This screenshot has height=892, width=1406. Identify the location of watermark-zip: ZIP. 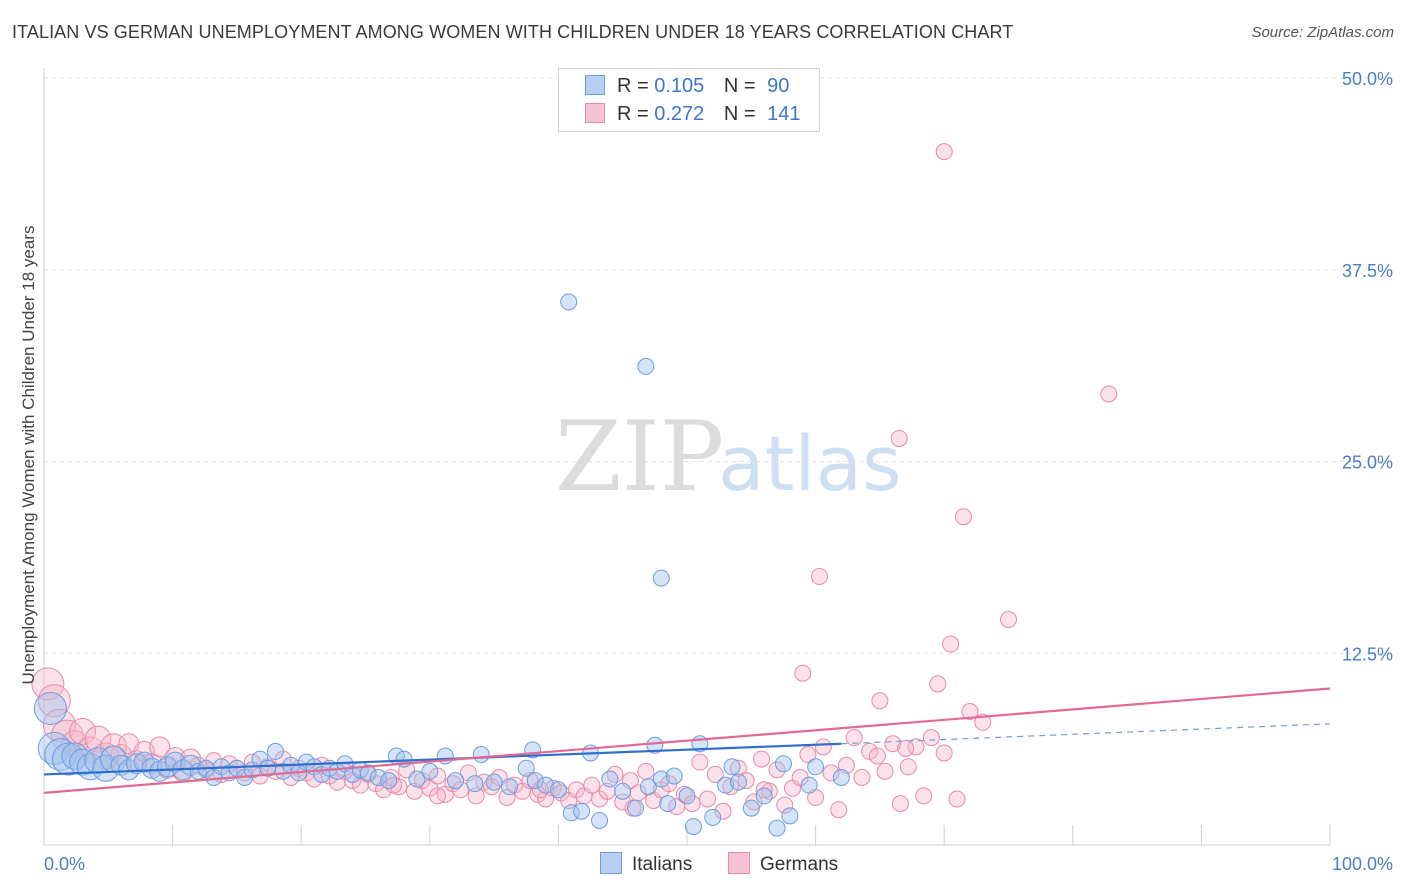
(639, 457).